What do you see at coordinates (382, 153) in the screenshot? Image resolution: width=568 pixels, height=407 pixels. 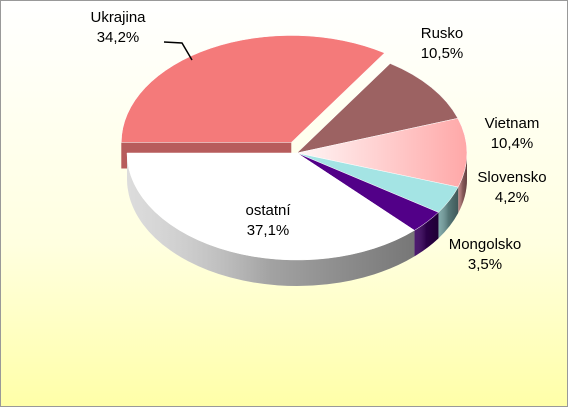 I see `slice-sheen` at bounding box center [382, 153].